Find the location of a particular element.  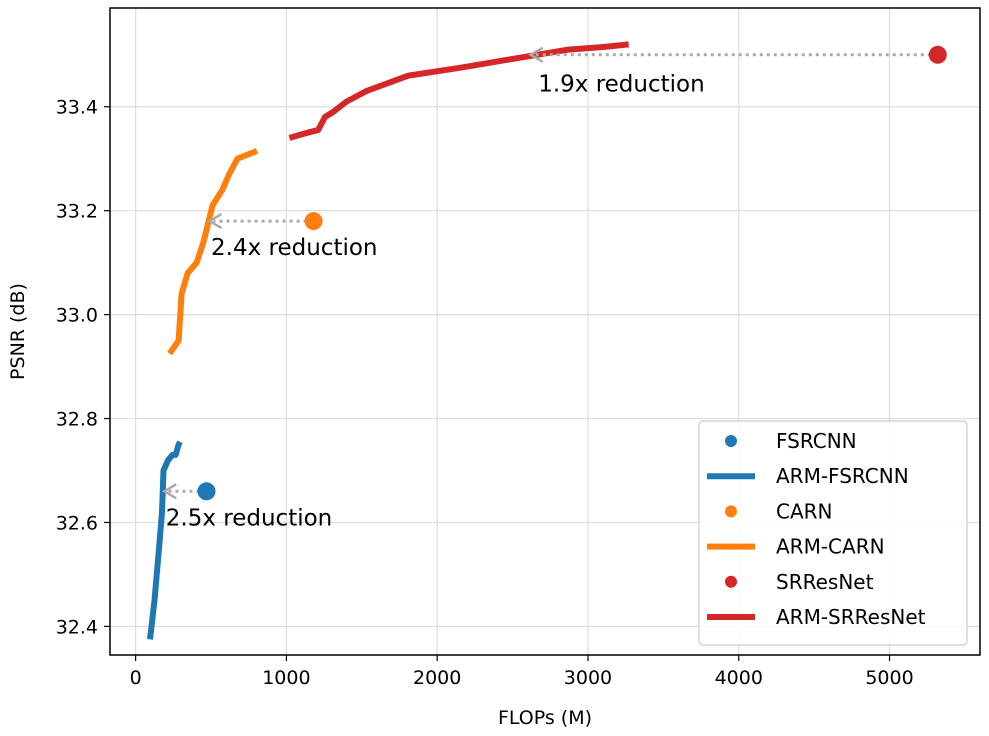

annotation-text: 1.9x reduction is located at coordinates (621, 84).